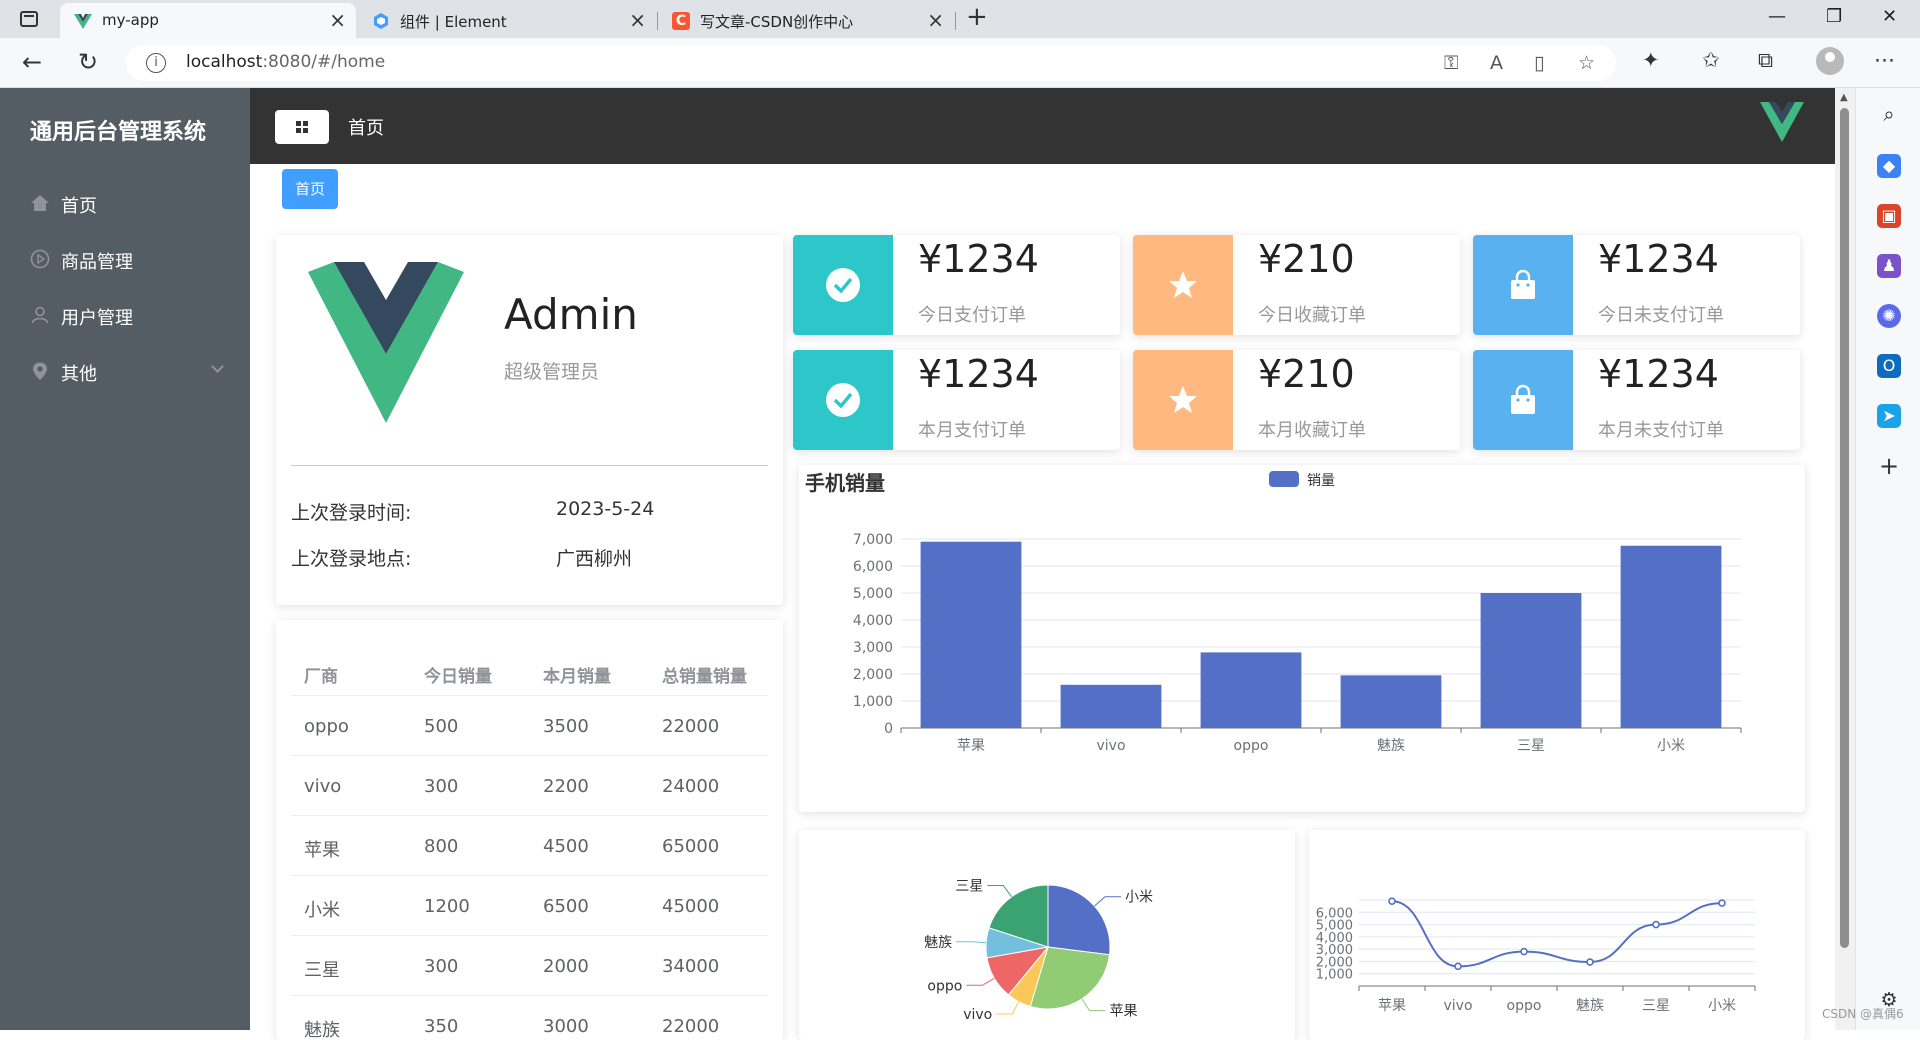 The height and width of the screenshot is (1040, 1920). What do you see at coordinates (1884, 60) in the screenshot?
I see `more-options-icon: ⋯` at bounding box center [1884, 60].